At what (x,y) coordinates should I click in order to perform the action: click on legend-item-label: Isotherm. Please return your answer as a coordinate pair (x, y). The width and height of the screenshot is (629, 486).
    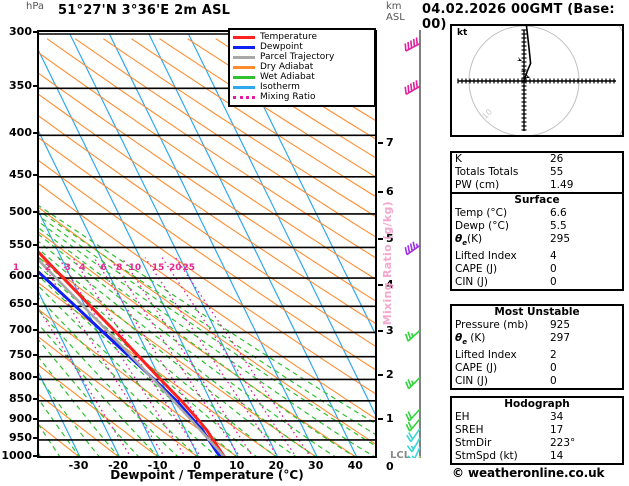
    Looking at the image, I should click on (280, 87).